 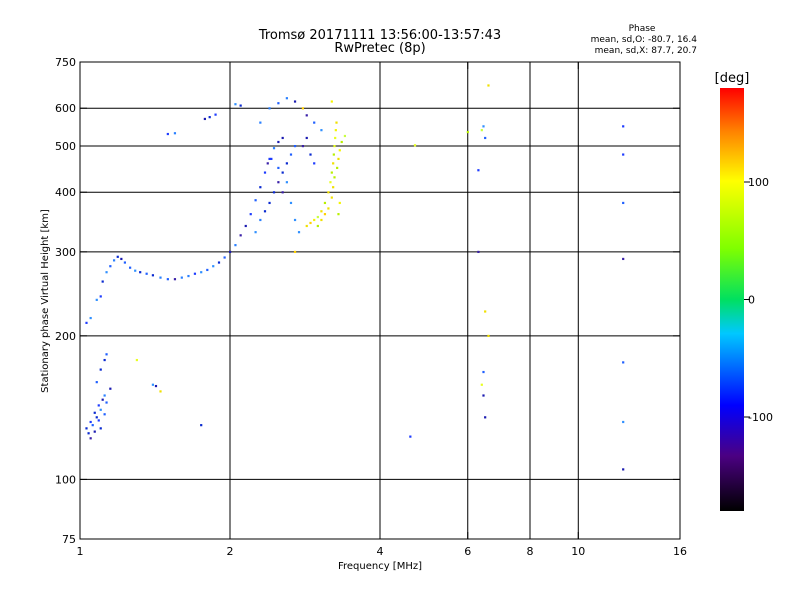 I want to click on colorbar-ticks: 100 0 -100, so click(x=758, y=300).